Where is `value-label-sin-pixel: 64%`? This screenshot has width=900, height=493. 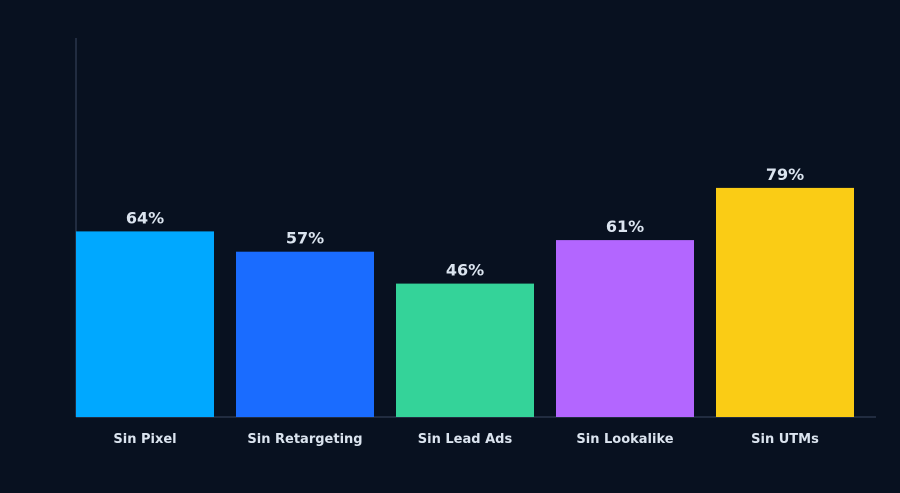 value-label-sin-pixel: 64% is located at coordinates (145, 217).